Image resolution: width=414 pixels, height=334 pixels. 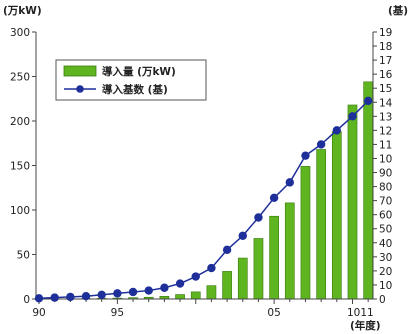 What do you see at coordinates (131, 80) in the screenshot?
I see `legend: 導入量 (万kW) 導入基数 (基)` at bounding box center [131, 80].